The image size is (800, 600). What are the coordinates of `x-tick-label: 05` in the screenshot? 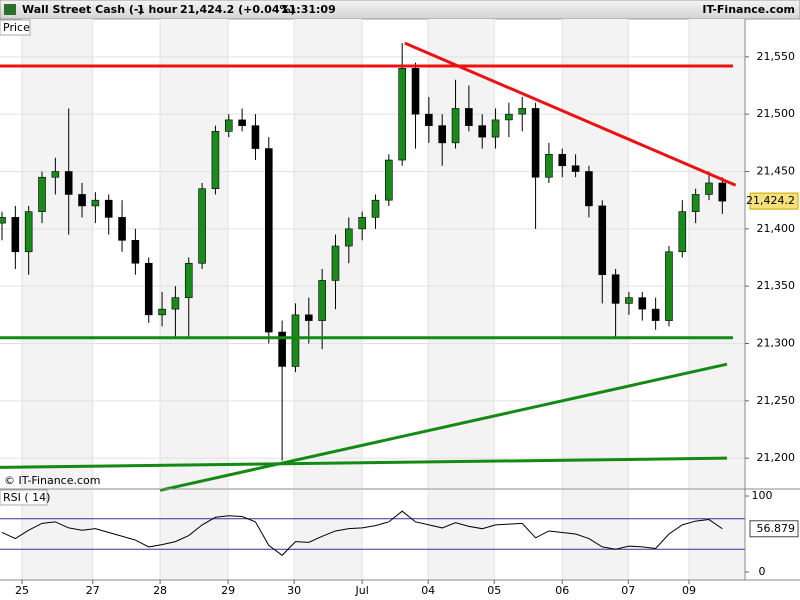 It's located at (494, 590).